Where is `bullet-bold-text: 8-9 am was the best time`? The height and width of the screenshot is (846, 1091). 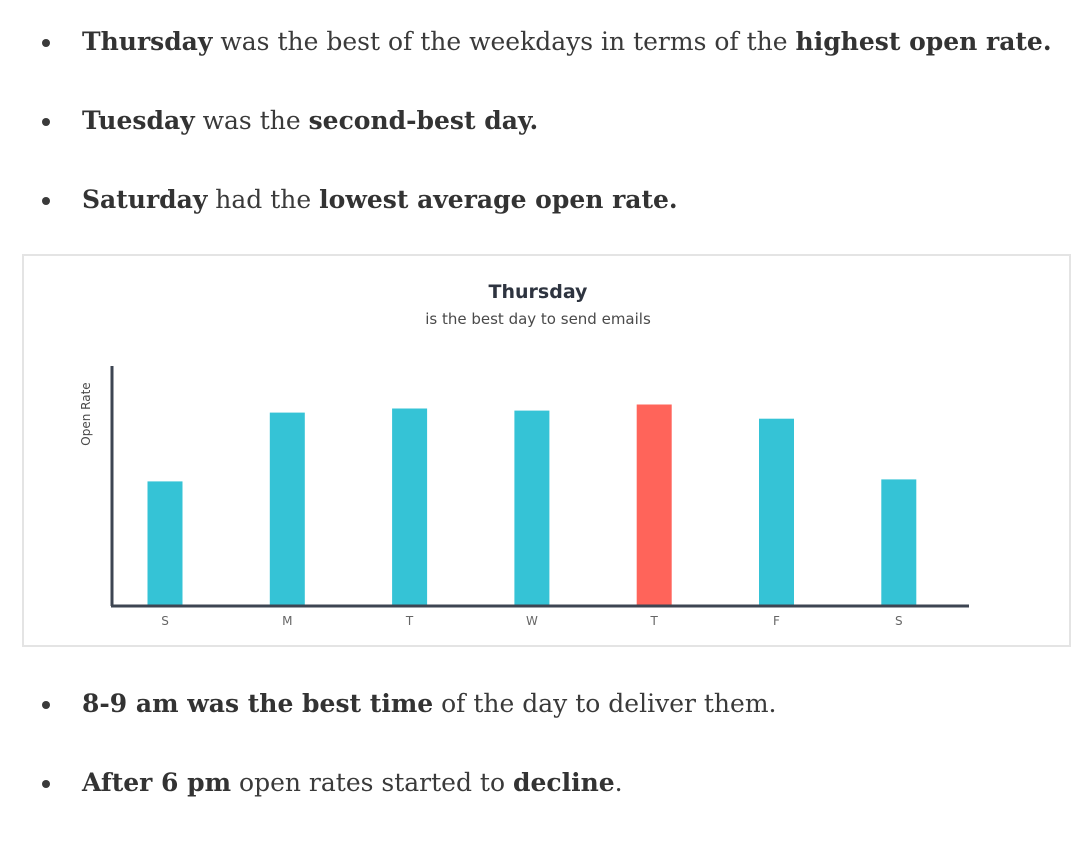
bullet-bold-text: 8-9 am was the best time is located at coordinates (258, 703).